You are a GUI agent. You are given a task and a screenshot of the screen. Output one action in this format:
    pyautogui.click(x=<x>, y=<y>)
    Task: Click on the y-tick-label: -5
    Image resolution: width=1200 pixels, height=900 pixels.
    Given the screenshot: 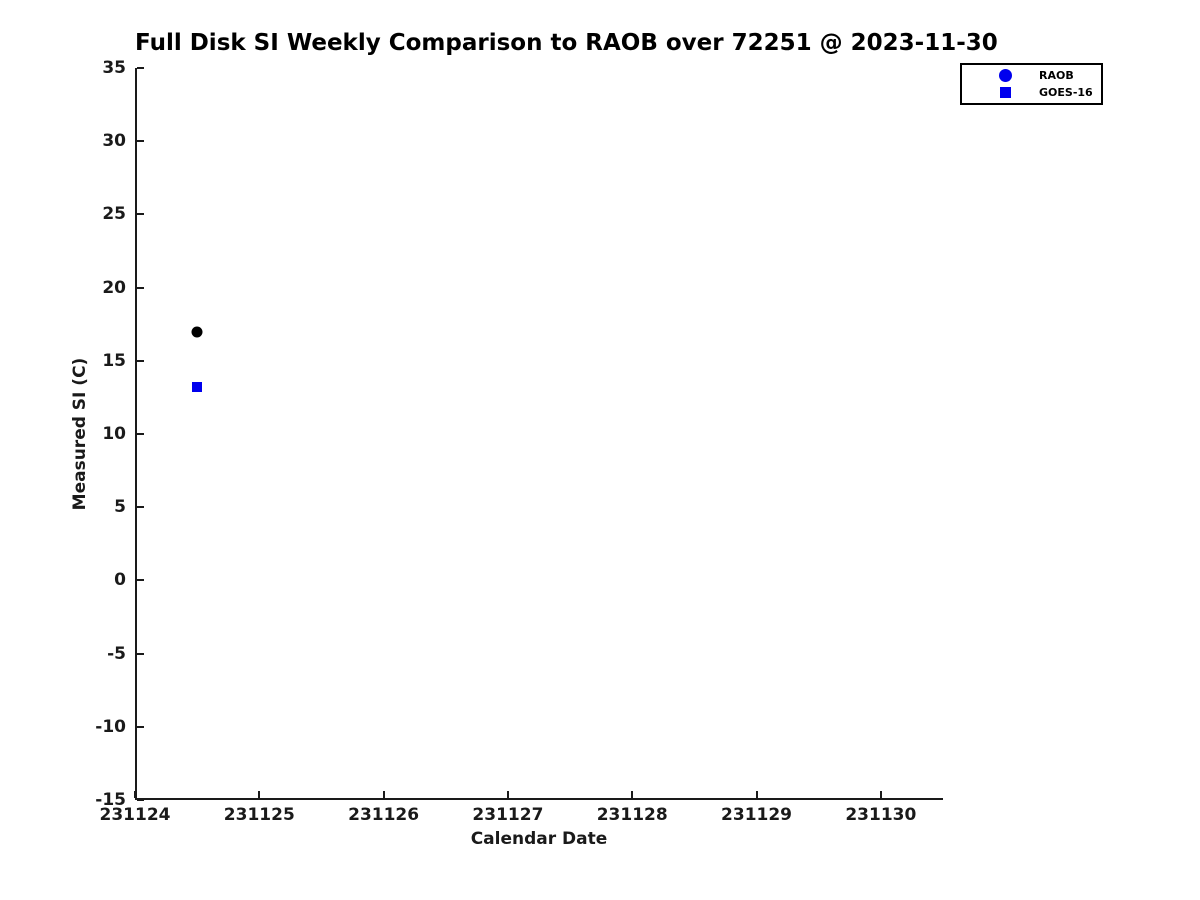 What is the action you would take?
    pyautogui.click(x=116, y=653)
    